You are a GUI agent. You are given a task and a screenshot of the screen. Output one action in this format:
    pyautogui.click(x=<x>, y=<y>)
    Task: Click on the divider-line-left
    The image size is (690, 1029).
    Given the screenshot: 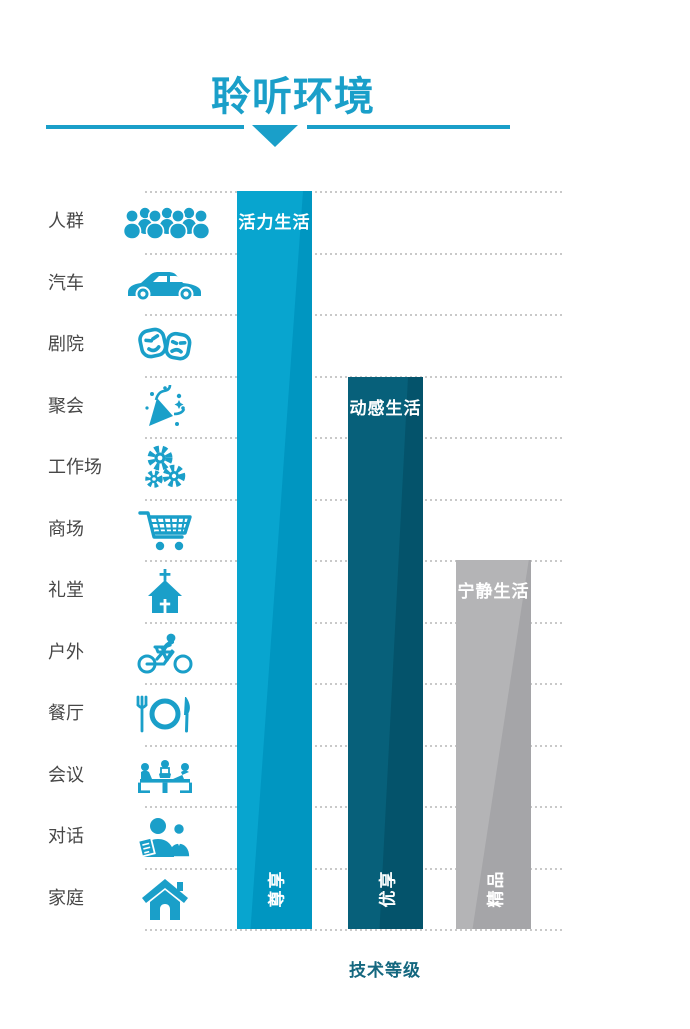 What is the action you would take?
    pyautogui.click(x=145, y=127)
    